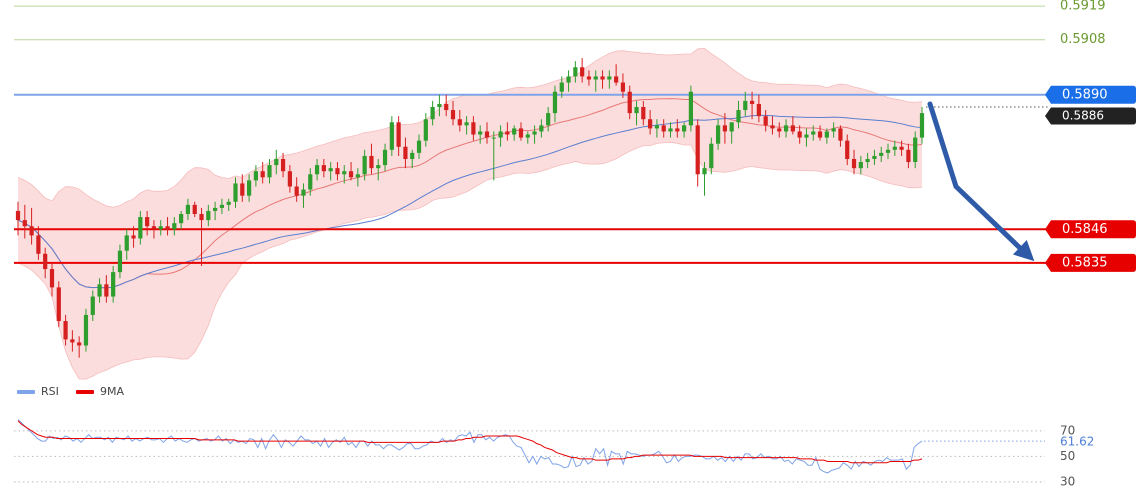  Describe the element at coordinates (976, 177) in the screenshot. I see `forecast-arrow-line` at that location.